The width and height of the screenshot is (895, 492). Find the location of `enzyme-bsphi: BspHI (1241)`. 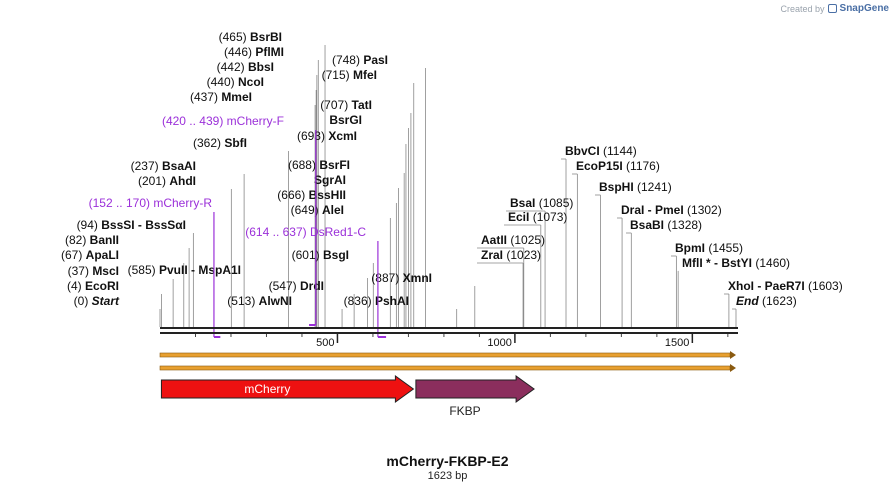

enzyme-bsphi: BspHI (1241) is located at coordinates (635, 187).